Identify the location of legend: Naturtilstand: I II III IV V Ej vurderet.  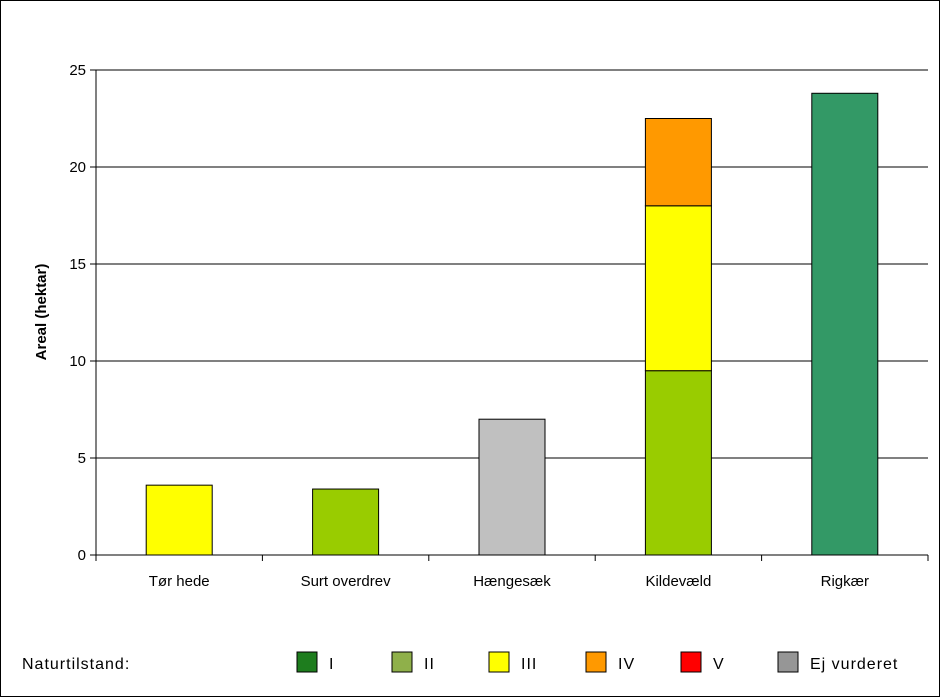
(460, 662).